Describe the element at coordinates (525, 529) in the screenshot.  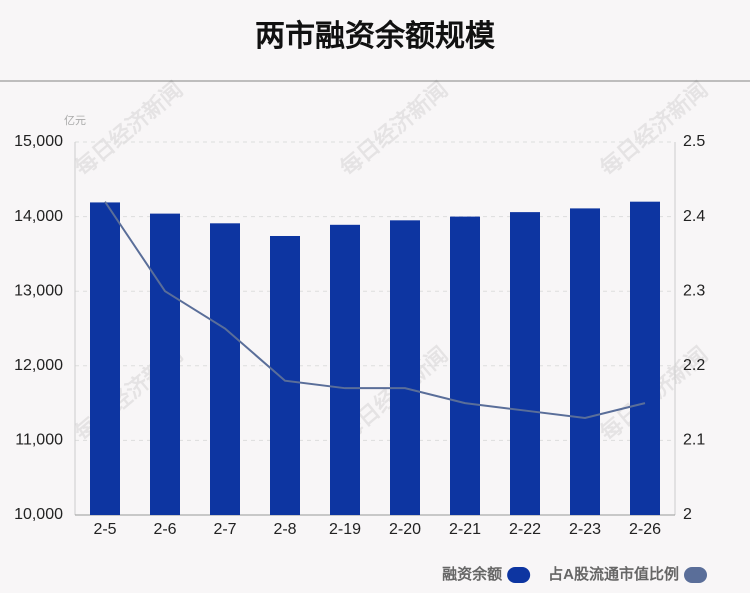
I see `x-tick-label: 2-22` at that location.